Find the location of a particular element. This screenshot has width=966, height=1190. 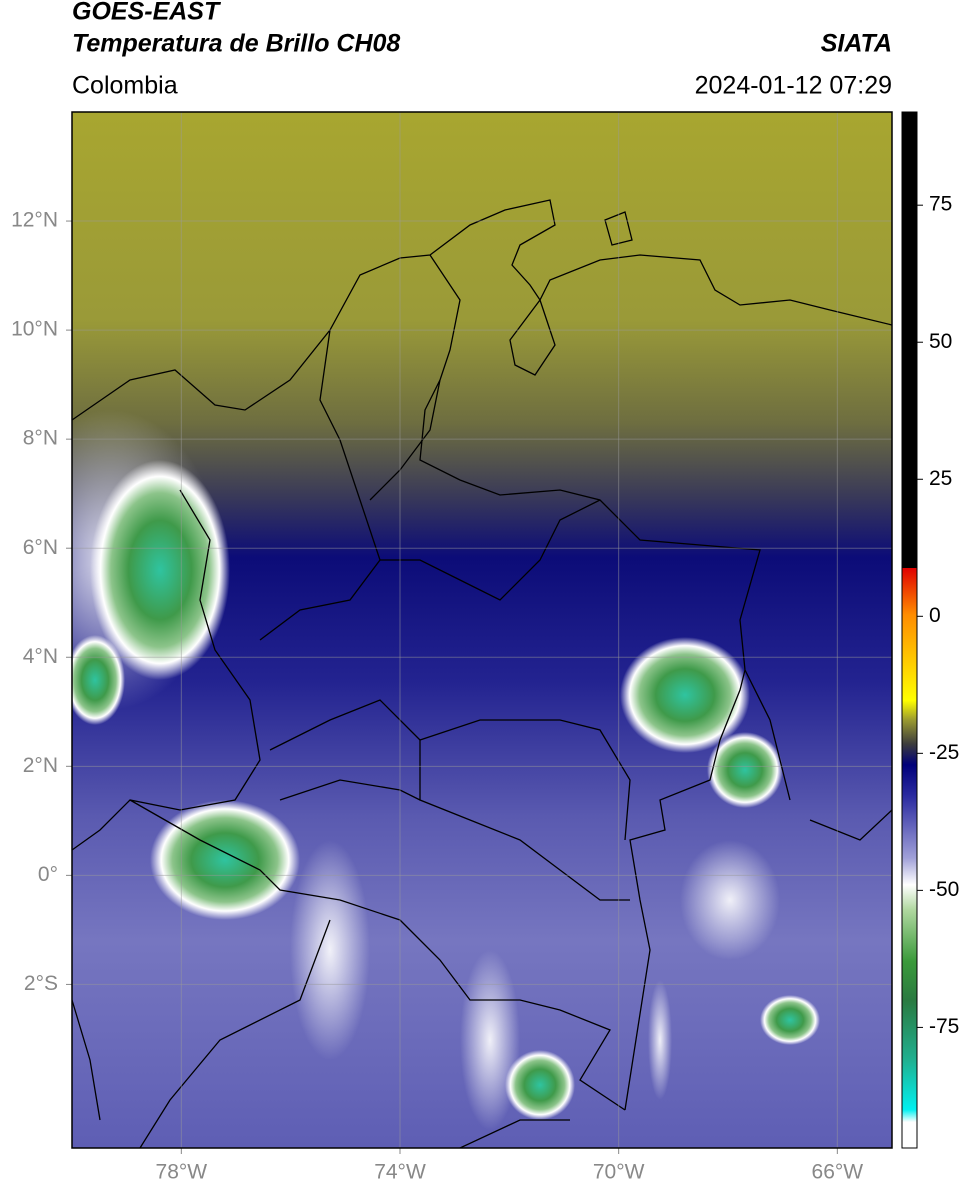

colorbar-tick-label: -25 is located at coordinates (944, 752).